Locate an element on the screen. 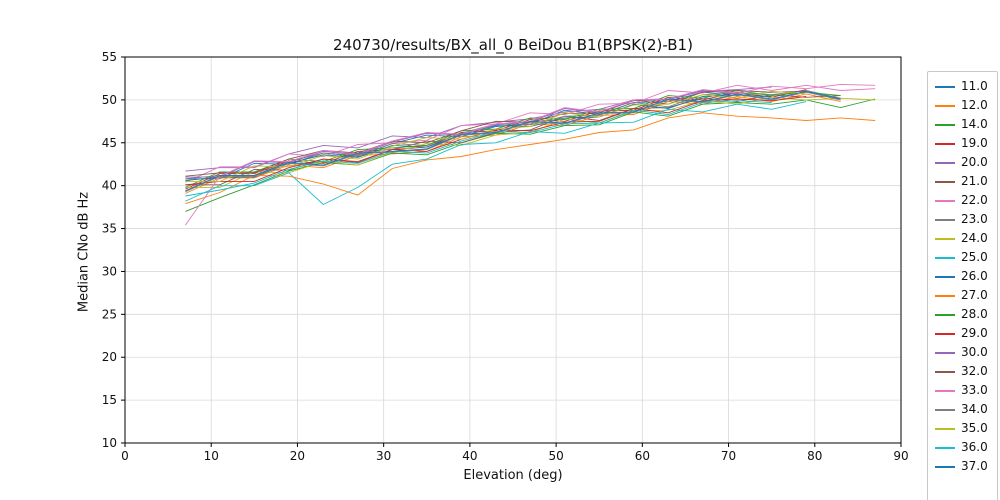  x-tick-label: 60 is located at coordinates (642, 456).